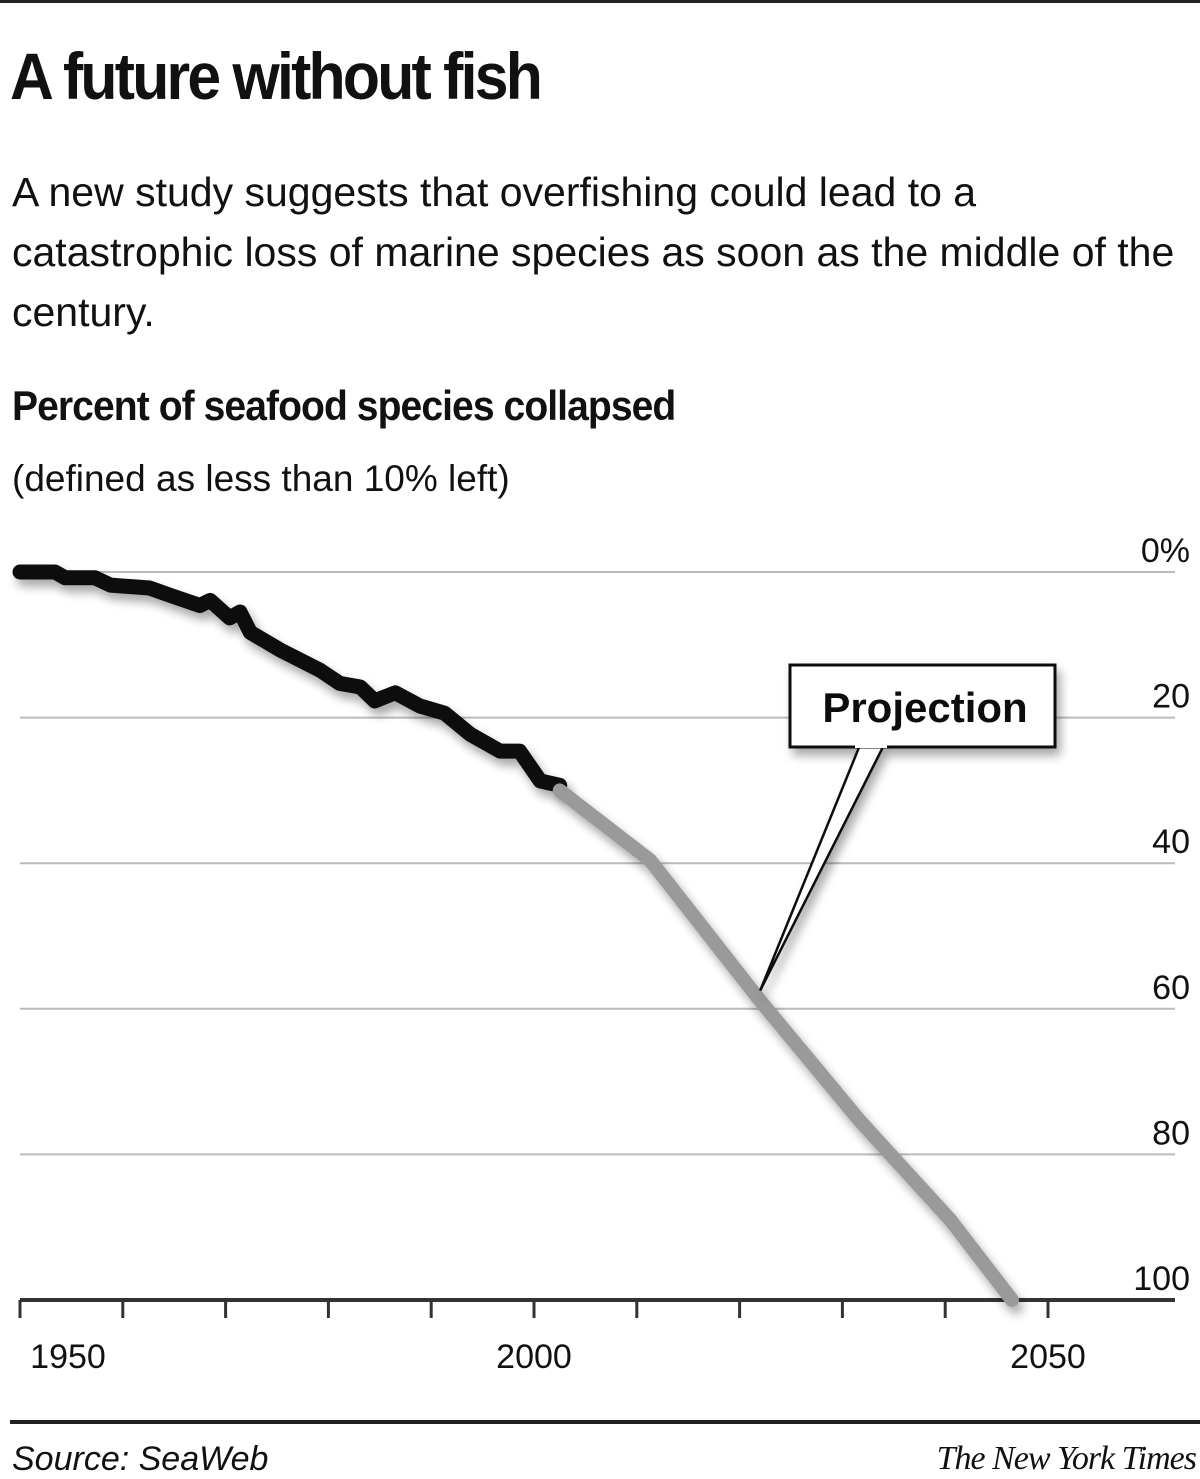 The width and height of the screenshot is (1200, 1479). I want to click on y-tick-label: 40, so click(1171, 842).